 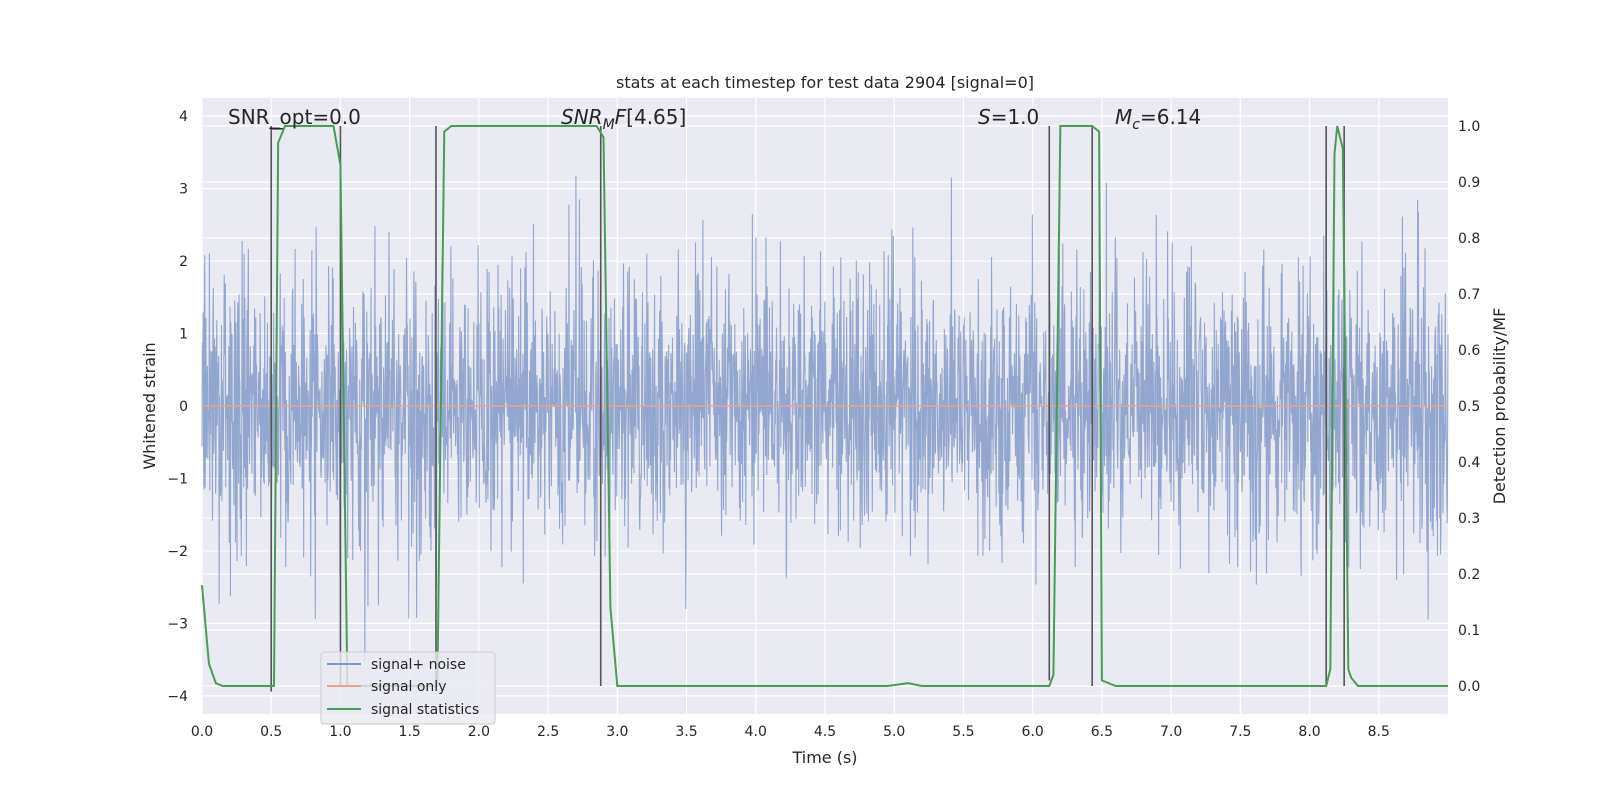 I want to click on x-tick-label: 4.5, so click(x=825, y=732).